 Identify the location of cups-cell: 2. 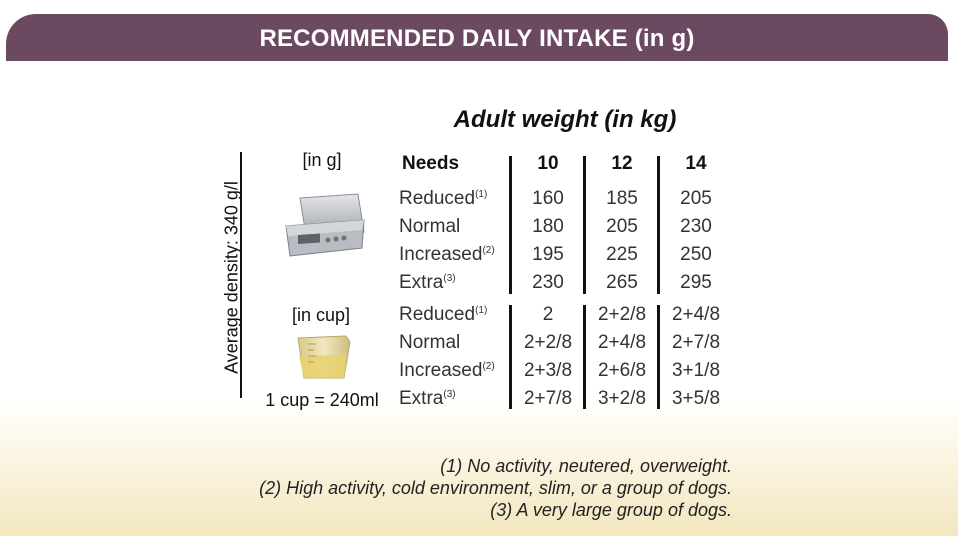
(548, 314).